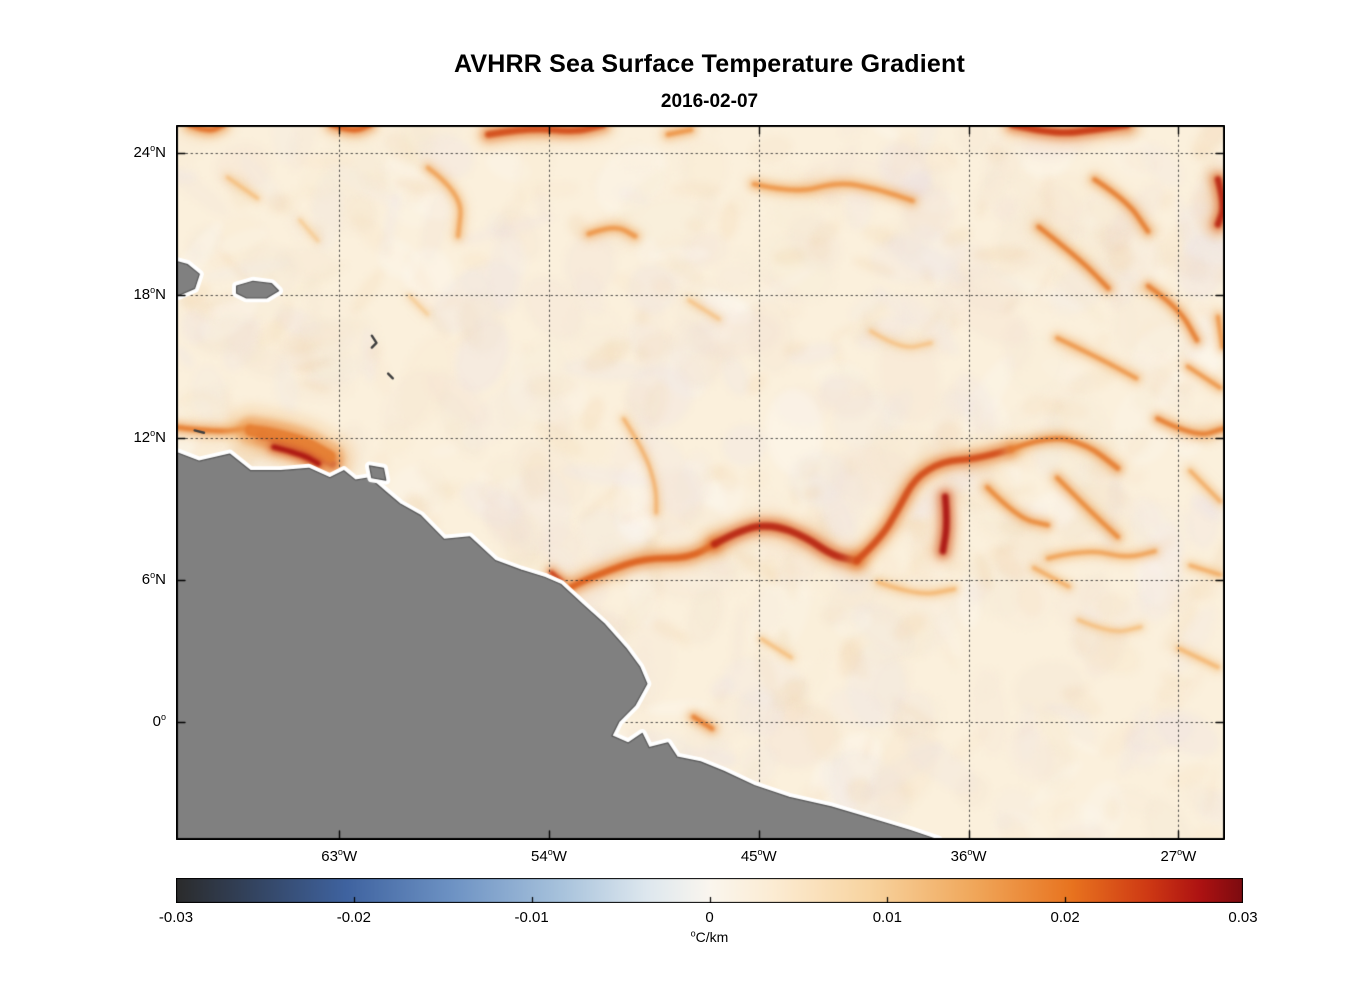 The width and height of the screenshot is (1356, 1000). Describe the element at coordinates (693, 933) in the screenshot. I see `degree-symbol: o` at that location.